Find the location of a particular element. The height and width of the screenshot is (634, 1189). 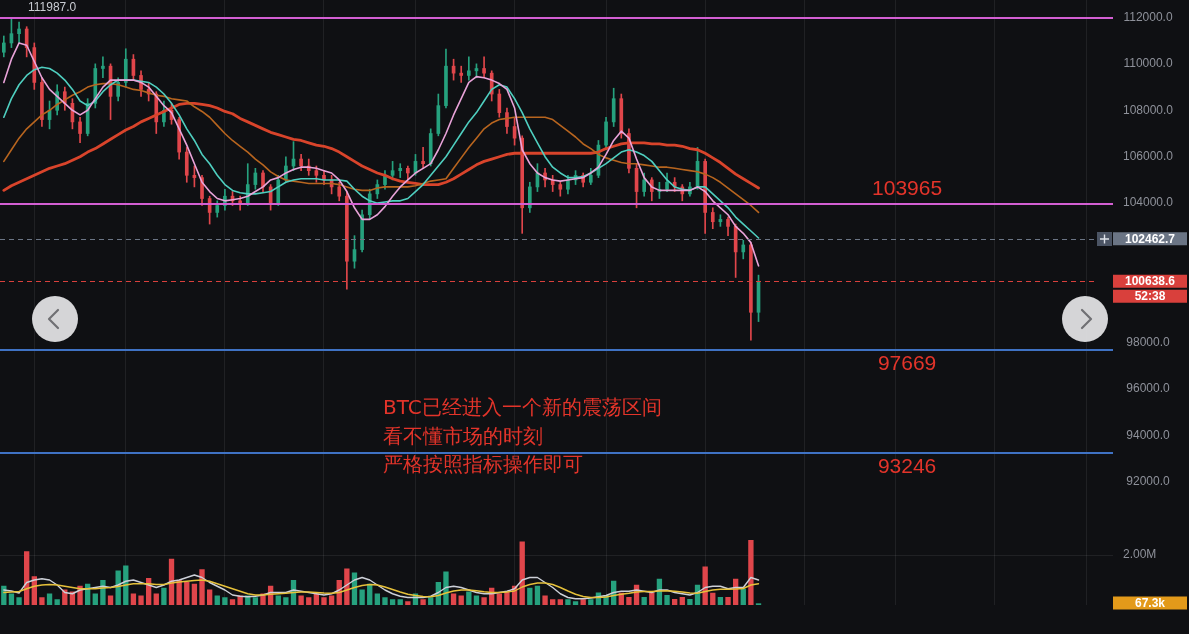

ref-line-label: 102462.7 is located at coordinates (1150, 238).